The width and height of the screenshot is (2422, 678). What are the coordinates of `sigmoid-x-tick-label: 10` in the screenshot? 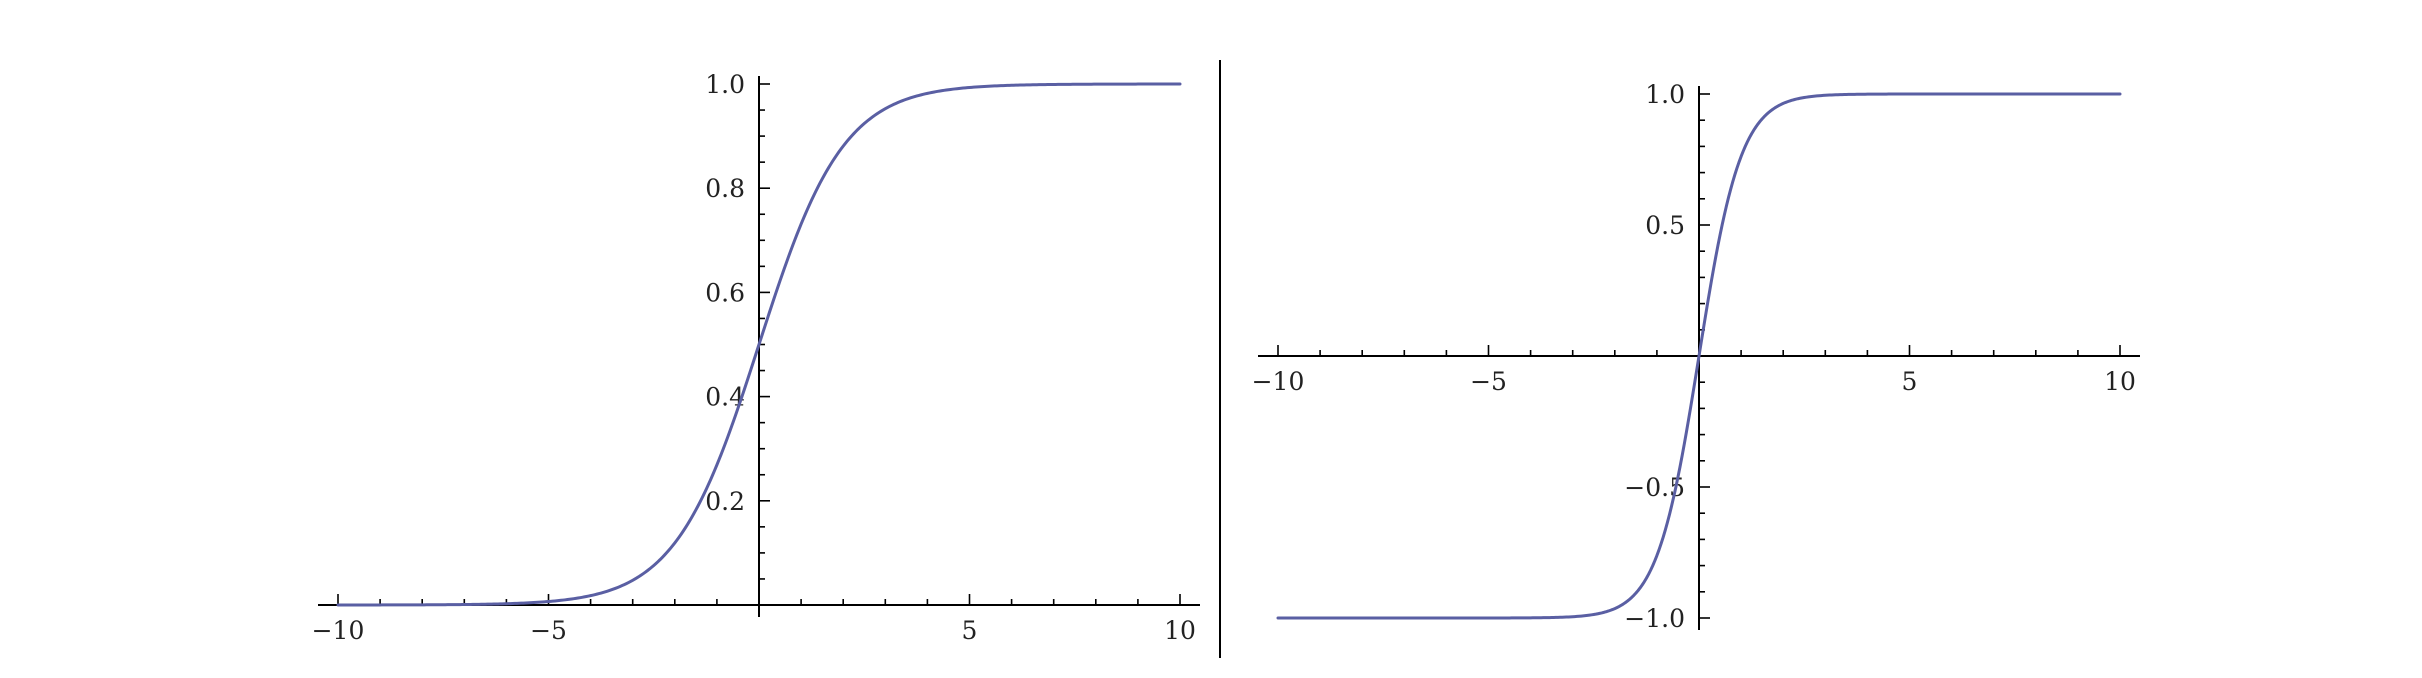 It's located at (1180, 630).